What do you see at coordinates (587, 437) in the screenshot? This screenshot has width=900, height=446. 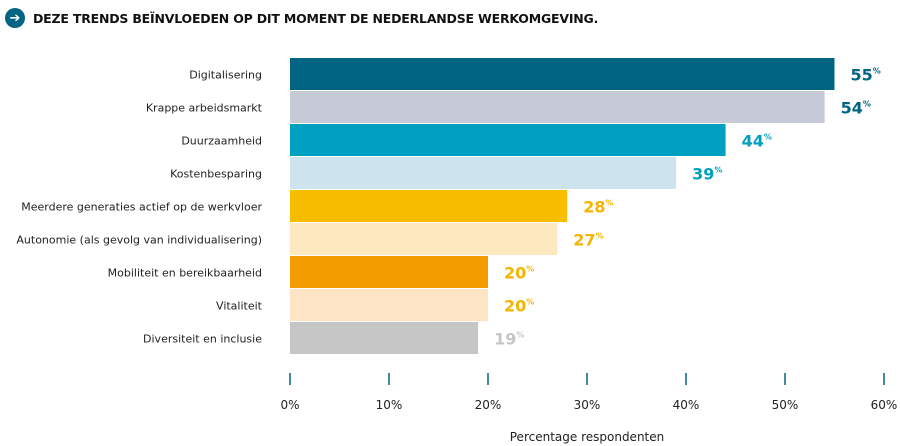 I see `x-axis-label: Percentage respondenten` at bounding box center [587, 437].